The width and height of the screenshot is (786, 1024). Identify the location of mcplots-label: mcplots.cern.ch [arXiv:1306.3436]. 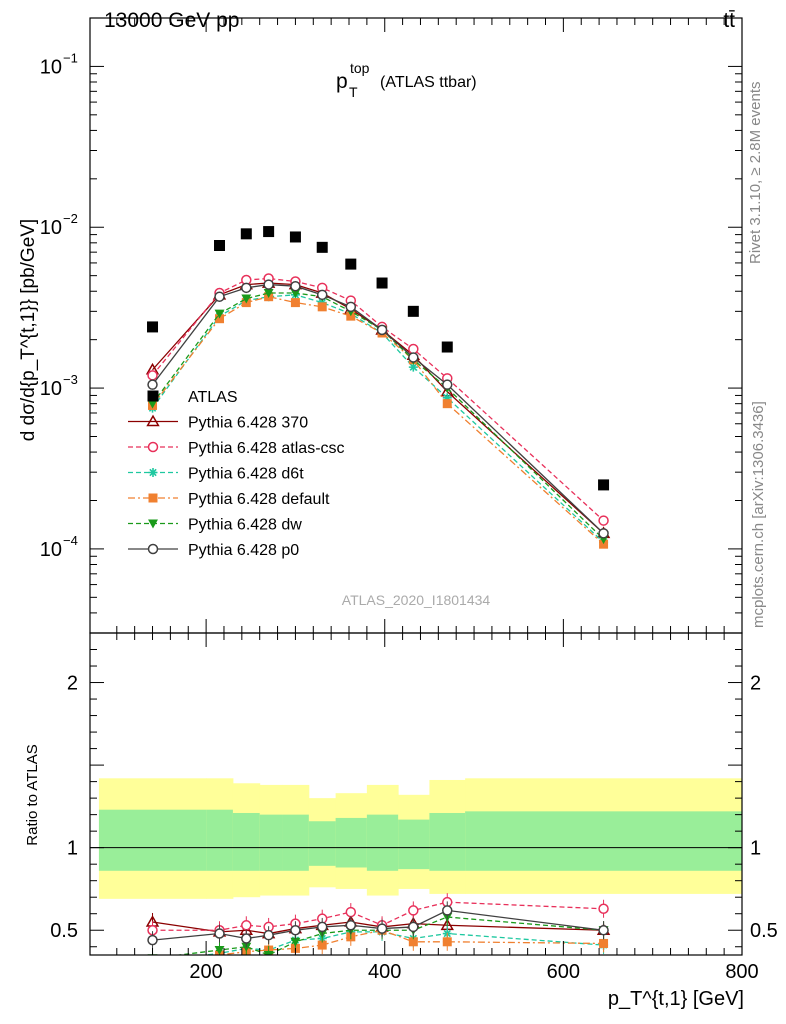
(758, 514).